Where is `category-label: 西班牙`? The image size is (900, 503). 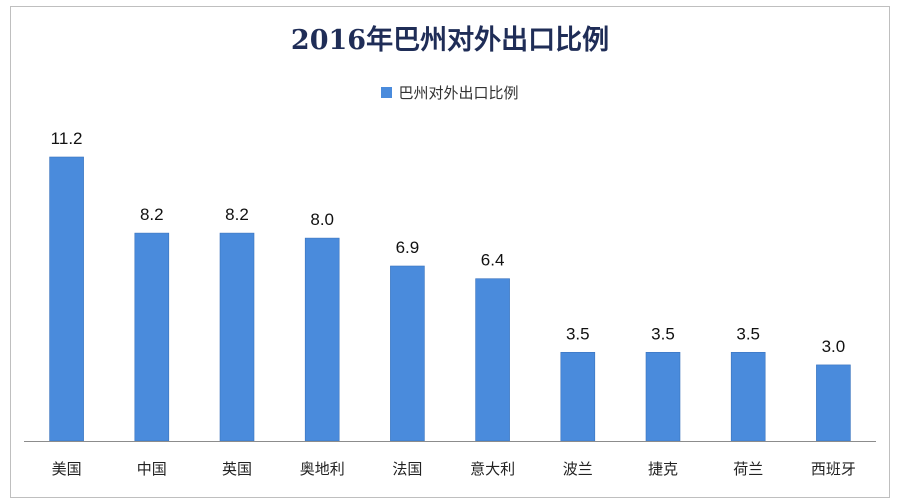 category-label: 西班牙 is located at coordinates (833, 469).